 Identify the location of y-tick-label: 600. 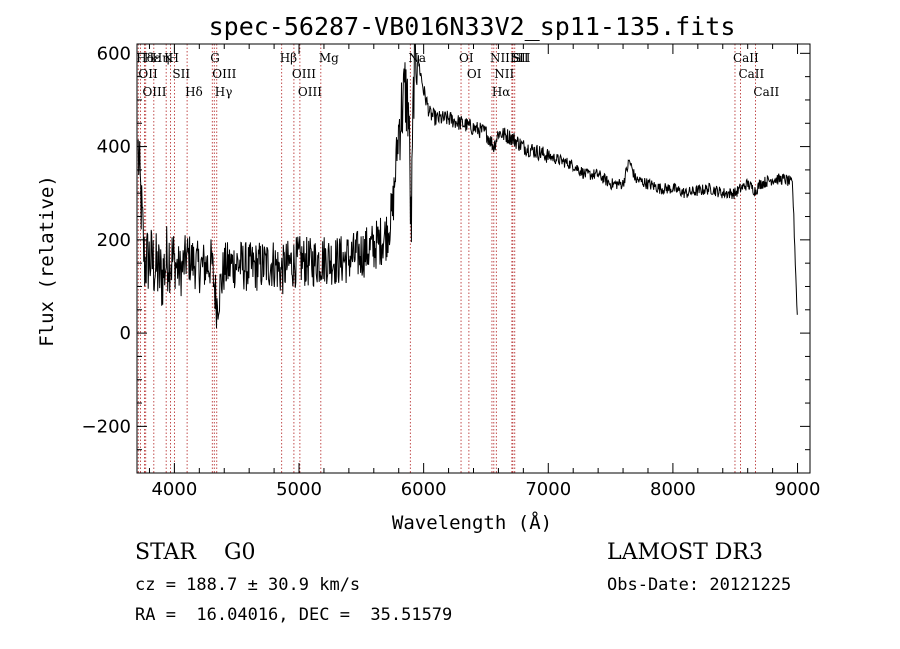
(114, 53).